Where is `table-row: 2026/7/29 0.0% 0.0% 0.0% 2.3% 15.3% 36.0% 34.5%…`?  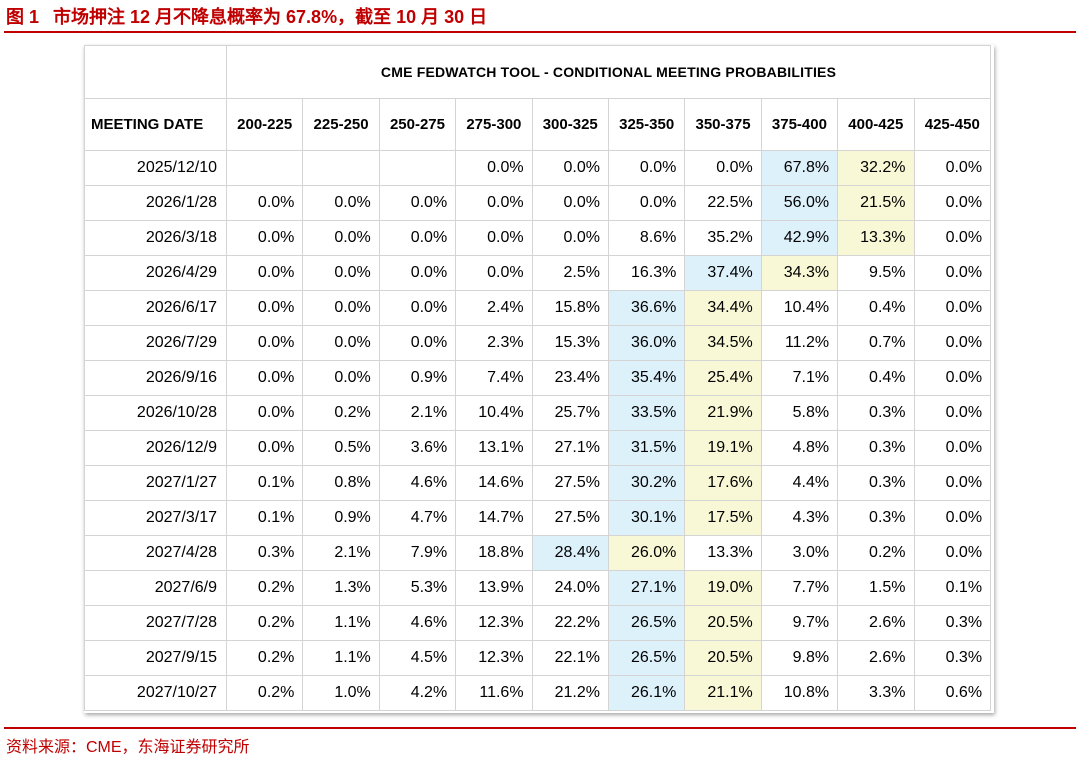
table-row: 2026/7/29 0.0% 0.0% 0.0% 2.3% 15.3% 36.0% 34.5%… is located at coordinates (538, 343).